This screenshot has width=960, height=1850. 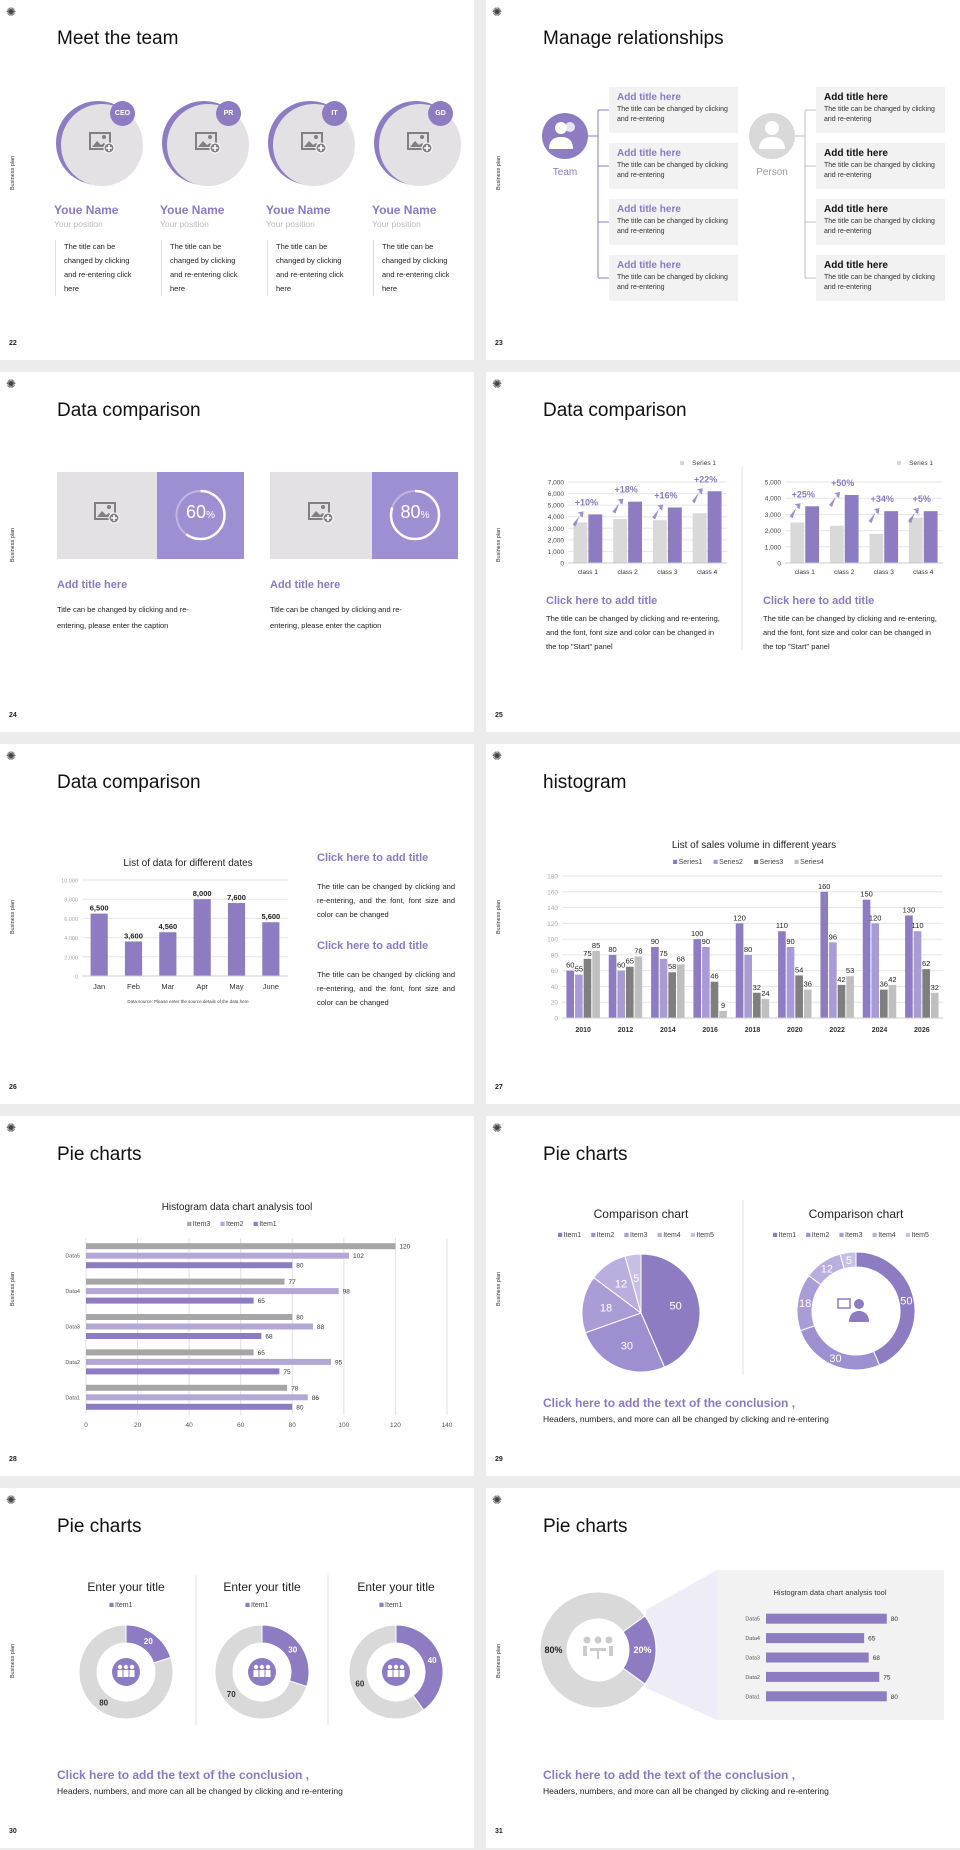 What do you see at coordinates (386, 1672) in the screenshot?
I see `pie-slice` at bounding box center [386, 1672].